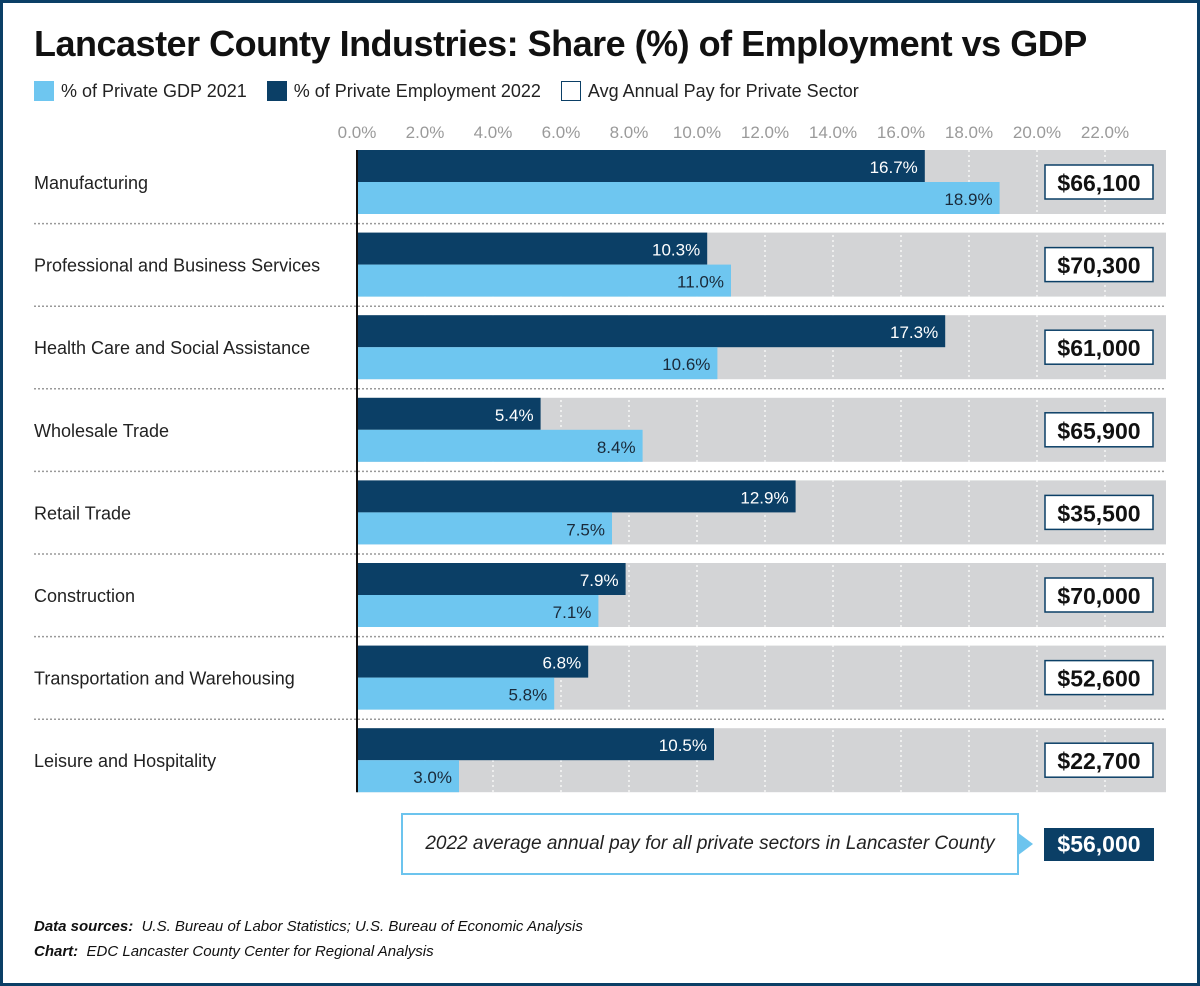 This screenshot has height=986, width=1200. I want to click on category-label: Retail Trade, so click(82, 513).